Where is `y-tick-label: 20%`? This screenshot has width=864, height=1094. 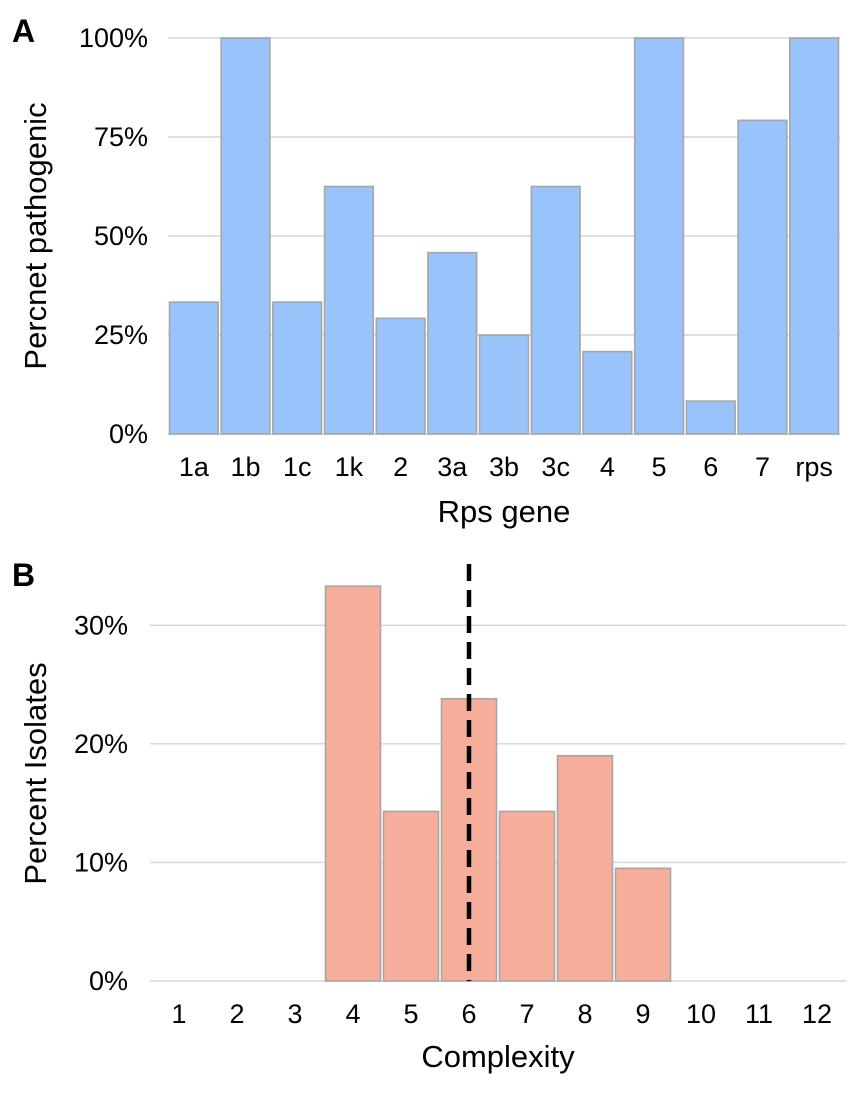 y-tick-label: 20% is located at coordinates (101, 744).